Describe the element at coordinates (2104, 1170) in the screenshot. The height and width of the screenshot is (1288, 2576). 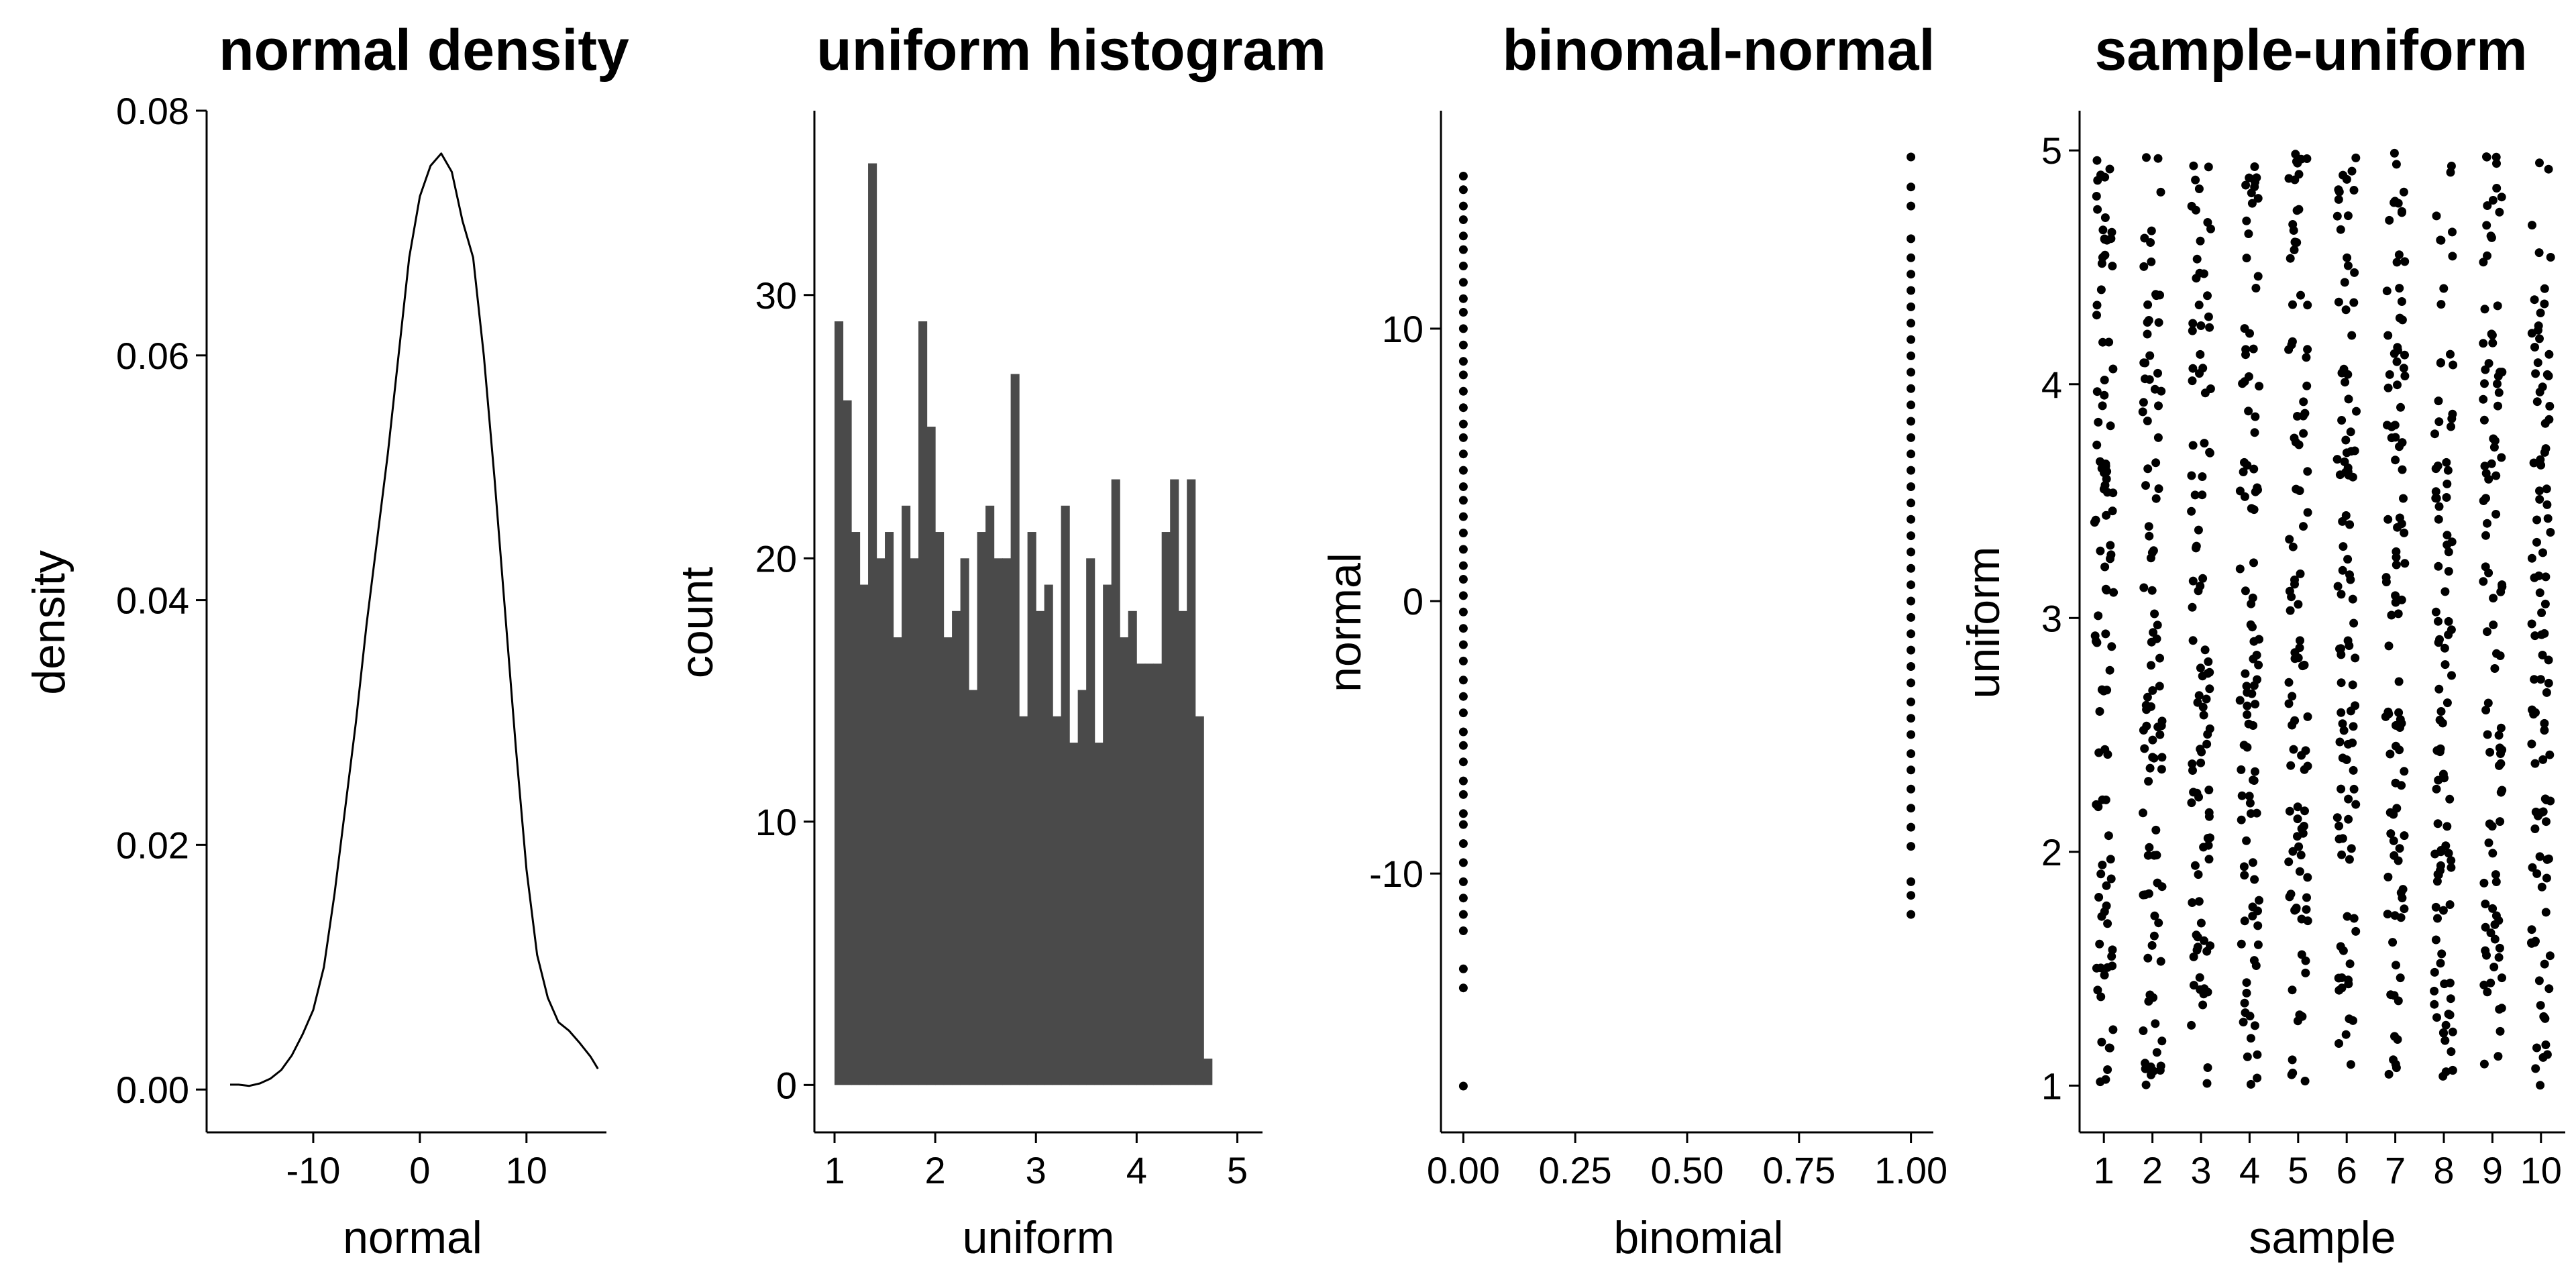
I see `x-tick-label: 1` at that location.